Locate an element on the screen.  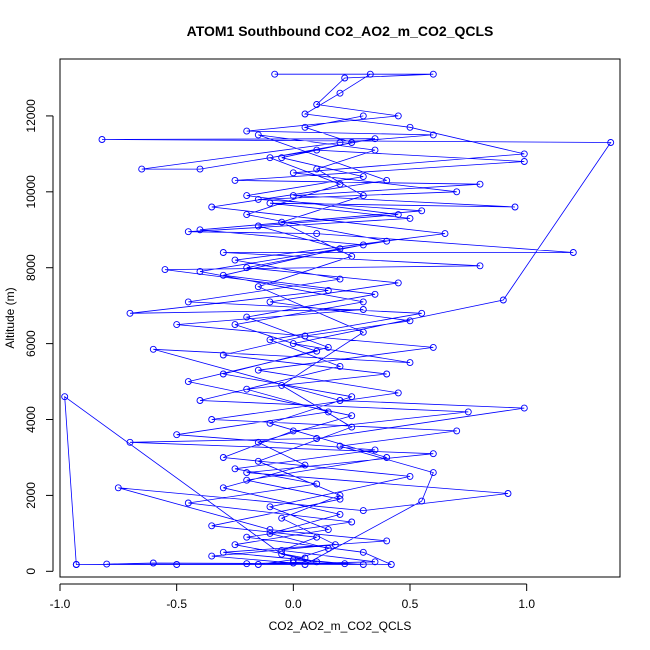
x-axis-label: CO2_AO2_m_CO2_QCLS is located at coordinates (340, 626).